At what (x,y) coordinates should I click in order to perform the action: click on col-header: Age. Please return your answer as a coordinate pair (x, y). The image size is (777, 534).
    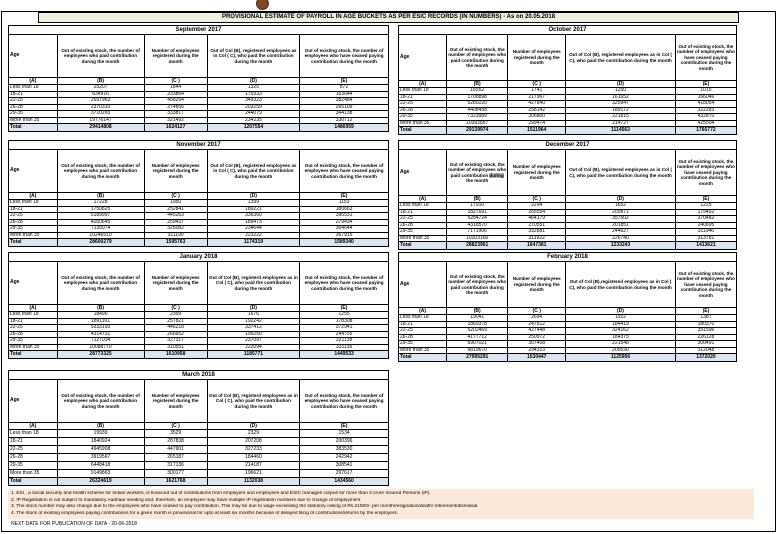
    Looking at the image, I should click on (422, 284).